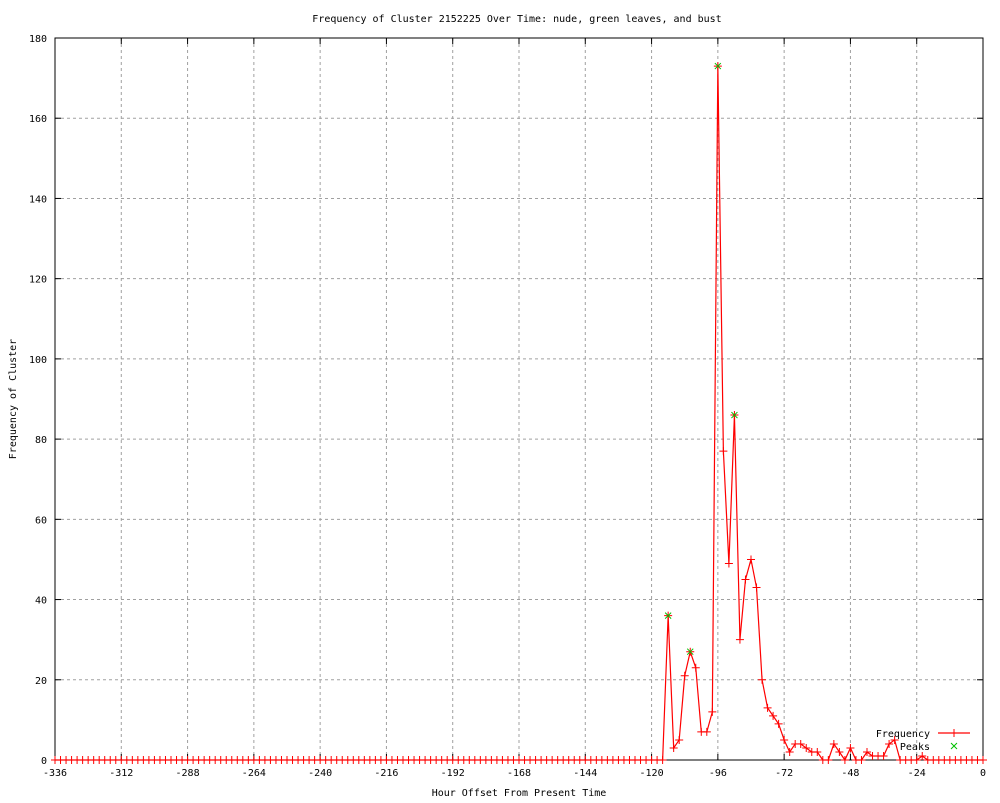 This screenshot has height=803, width=1000. What do you see at coordinates (923, 741) in the screenshot?
I see `legend: Frequency Peaks` at bounding box center [923, 741].